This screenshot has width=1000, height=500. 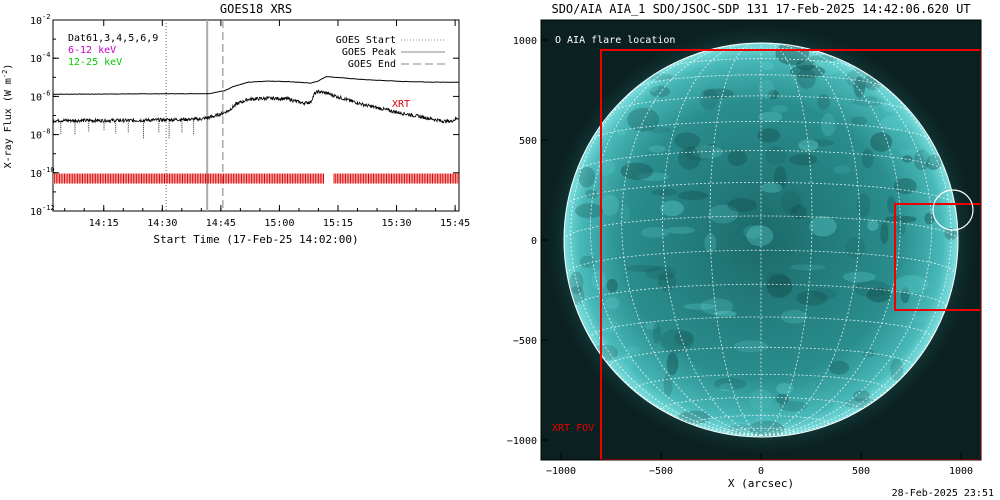 What do you see at coordinates (759, 465) in the screenshot?
I see `aia-x-axis: −1000 −500 0 500 1000` at bounding box center [759, 465].